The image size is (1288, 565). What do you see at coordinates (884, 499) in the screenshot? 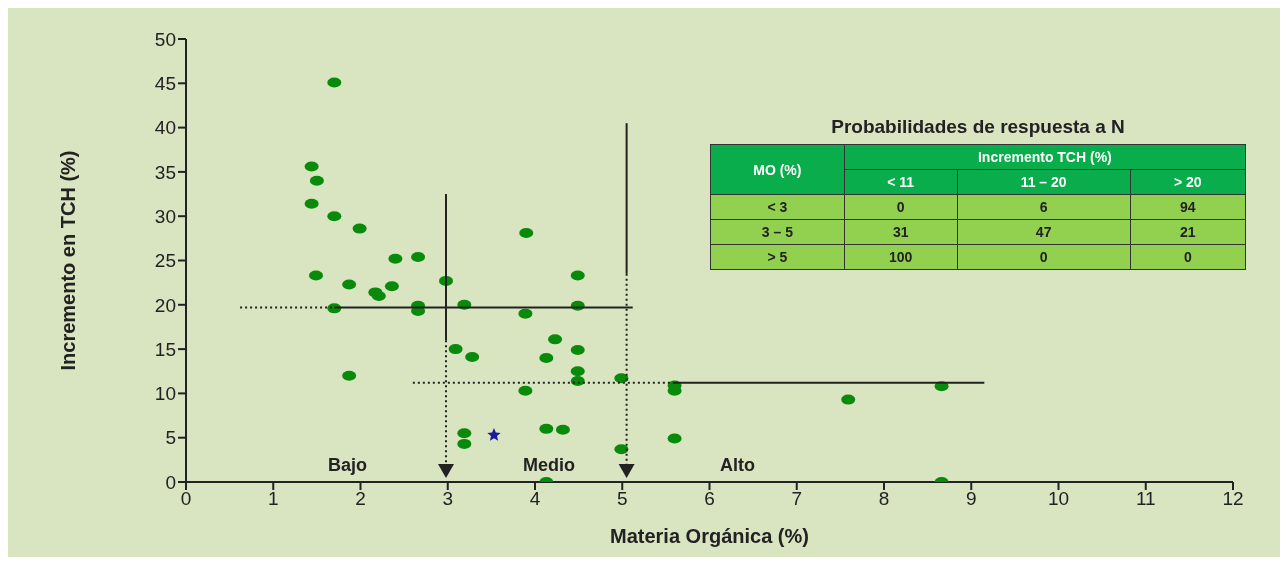
I see `x-tick-label: 8` at bounding box center [884, 499].